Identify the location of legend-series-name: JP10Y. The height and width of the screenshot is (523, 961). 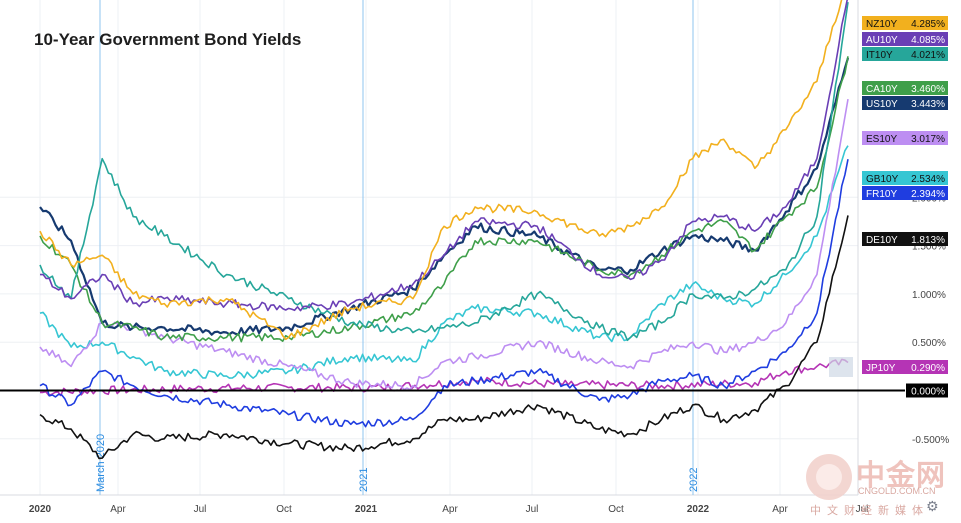
(881, 368).